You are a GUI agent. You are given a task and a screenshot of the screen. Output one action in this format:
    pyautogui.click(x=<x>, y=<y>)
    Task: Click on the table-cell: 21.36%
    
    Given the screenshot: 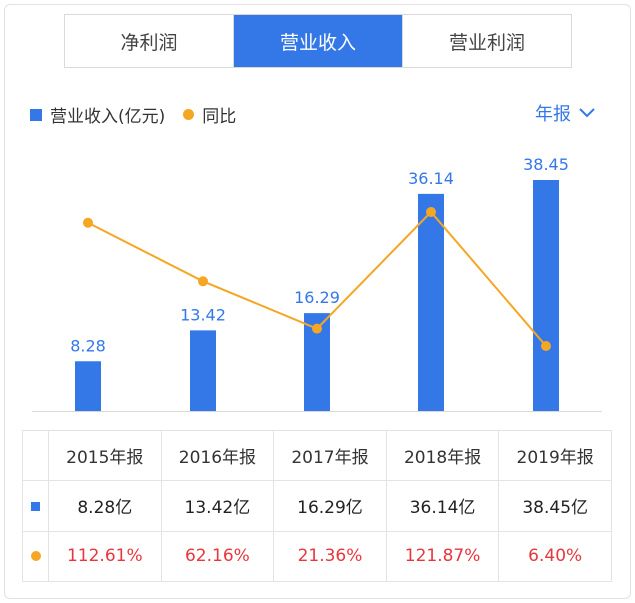 What is the action you would take?
    pyautogui.click(x=330, y=556)
    